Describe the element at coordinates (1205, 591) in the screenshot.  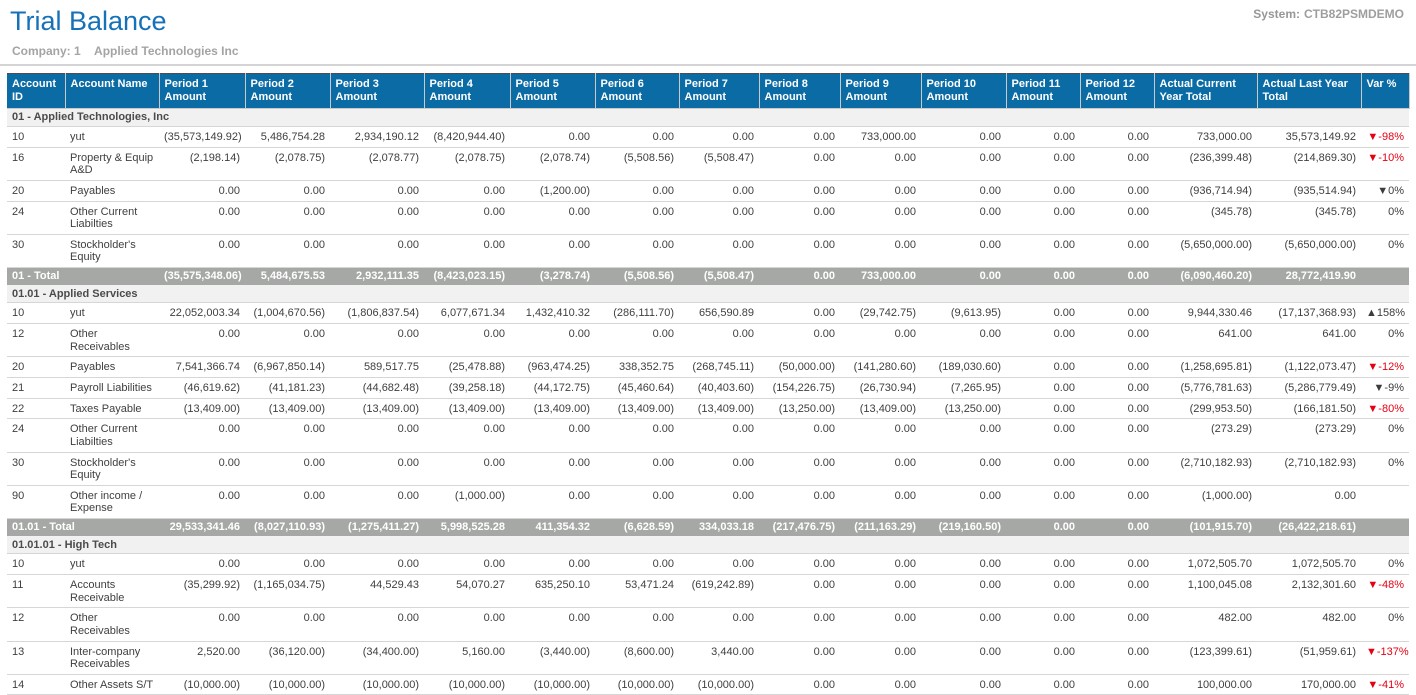
I see `current-year-total-cell: 1,100,045.08` at that location.